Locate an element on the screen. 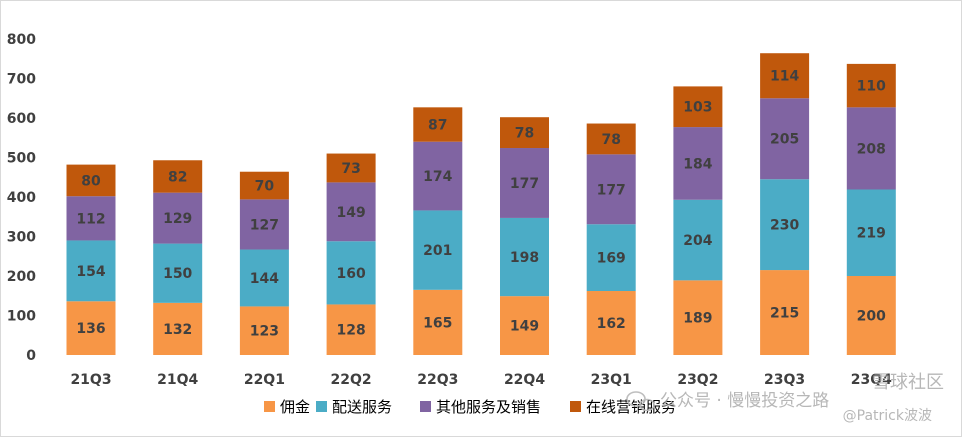 This screenshot has width=962, height=437. legend-label: 佣金 is located at coordinates (295, 407).